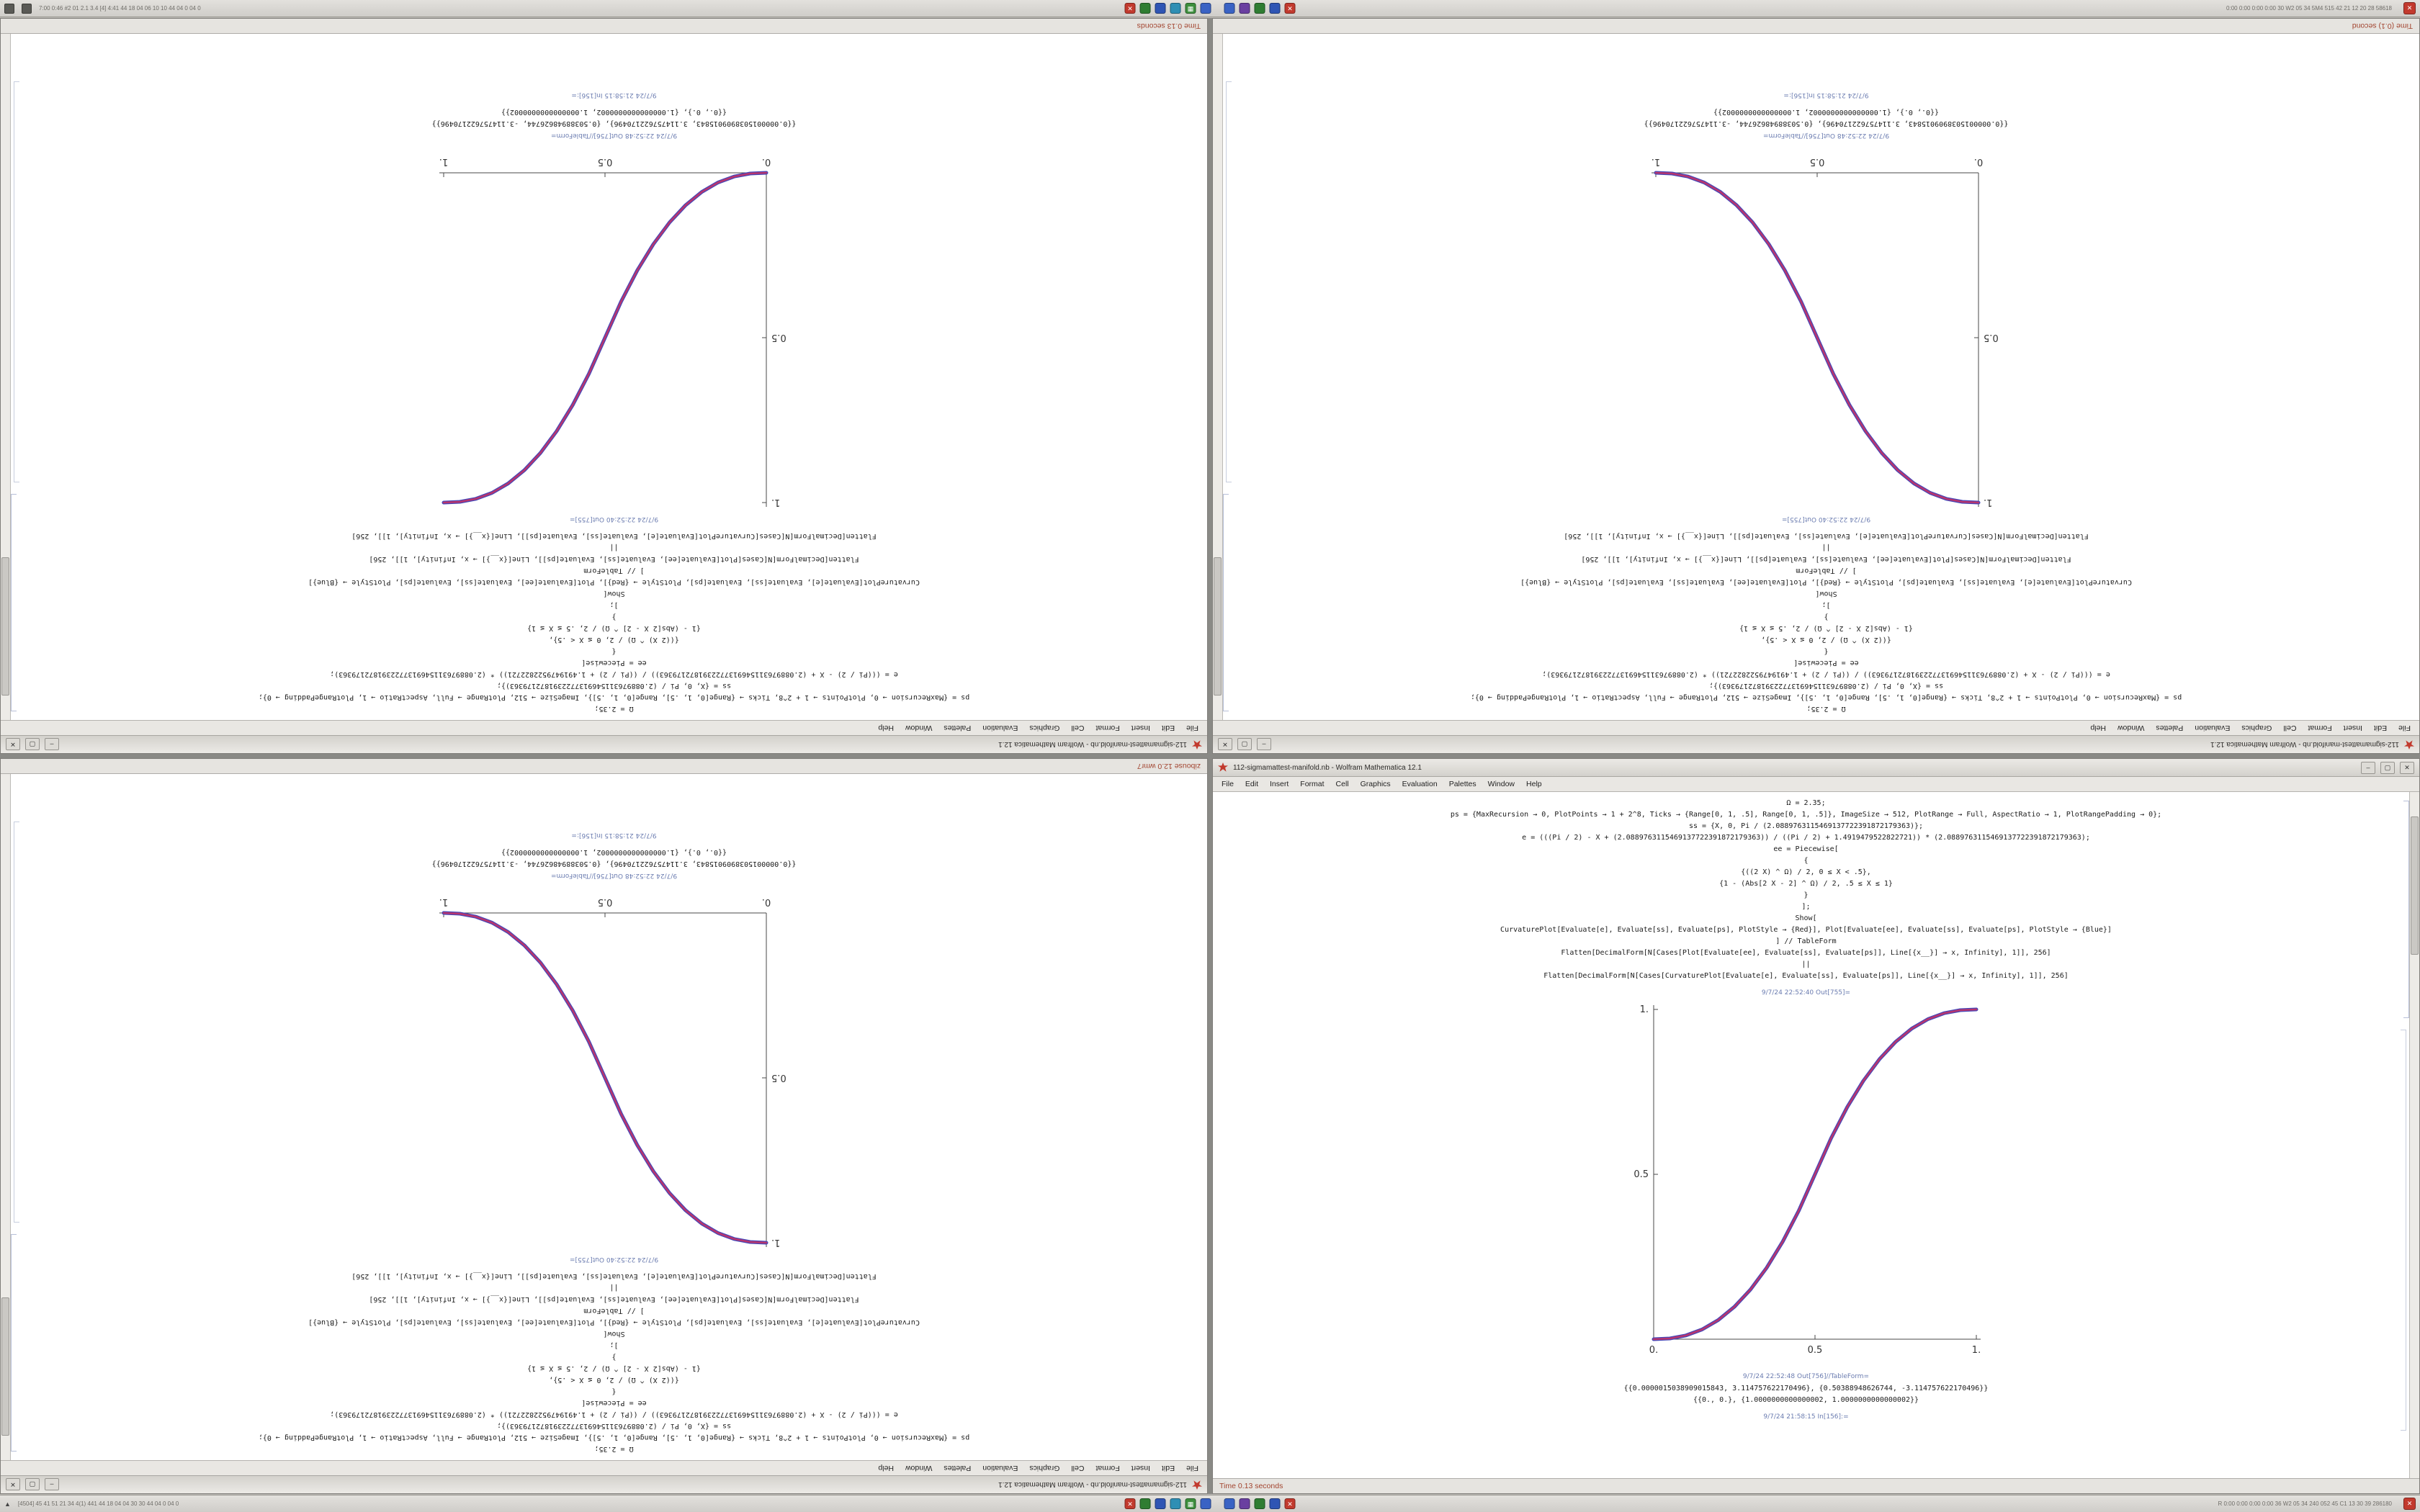 This screenshot has height=1512, width=2420. I want to click on panel-expander-icon: ▲, so click(7, 1504).